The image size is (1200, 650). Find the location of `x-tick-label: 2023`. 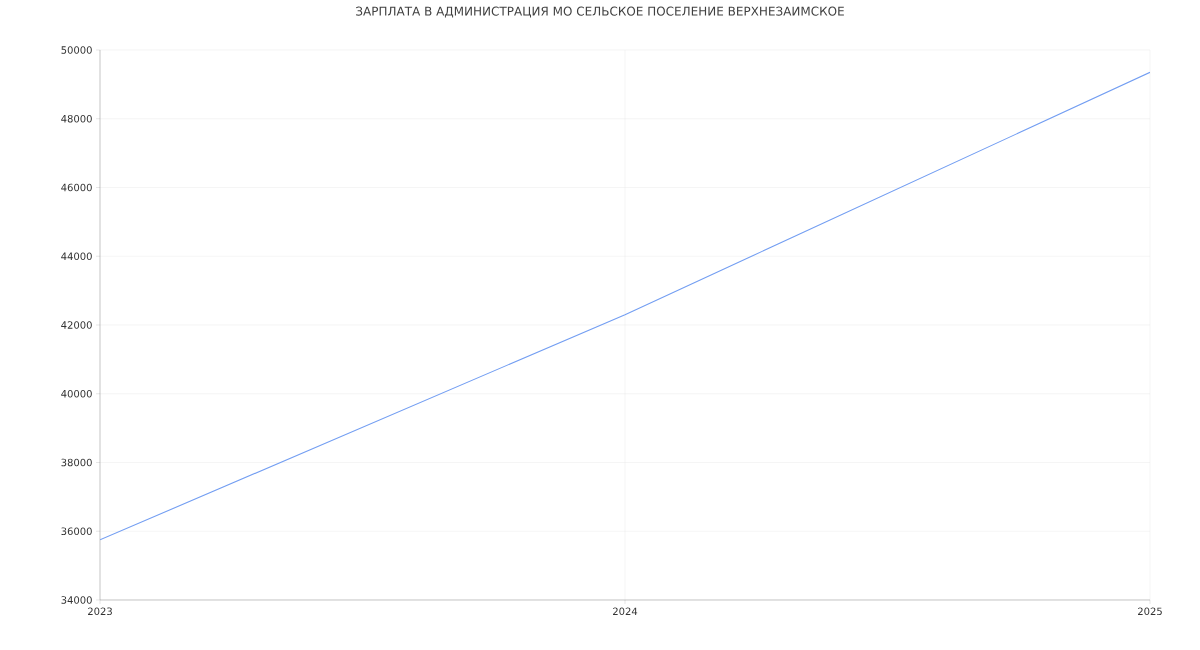

x-tick-label: 2023 is located at coordinates (100, 611).